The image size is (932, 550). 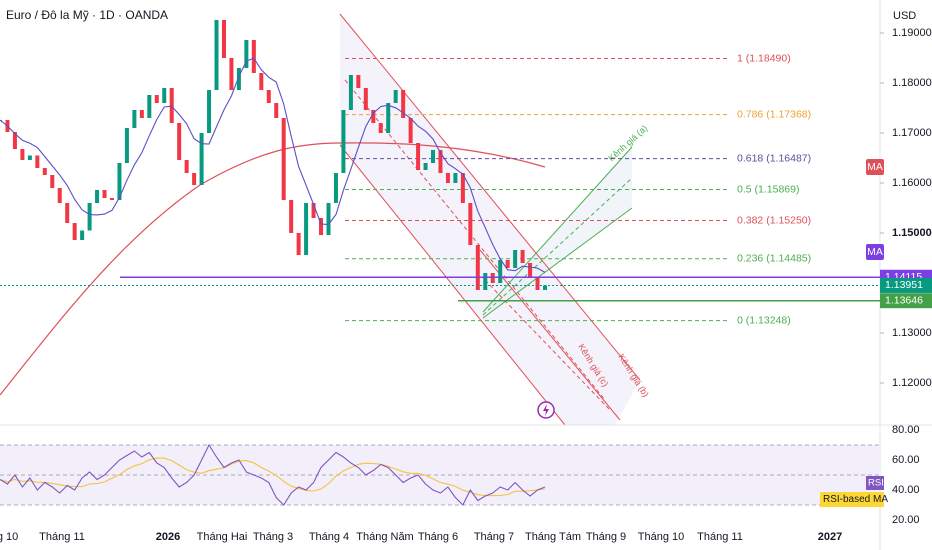 I want to click on price-tag: 1.13951, so click(x=904, y=285).